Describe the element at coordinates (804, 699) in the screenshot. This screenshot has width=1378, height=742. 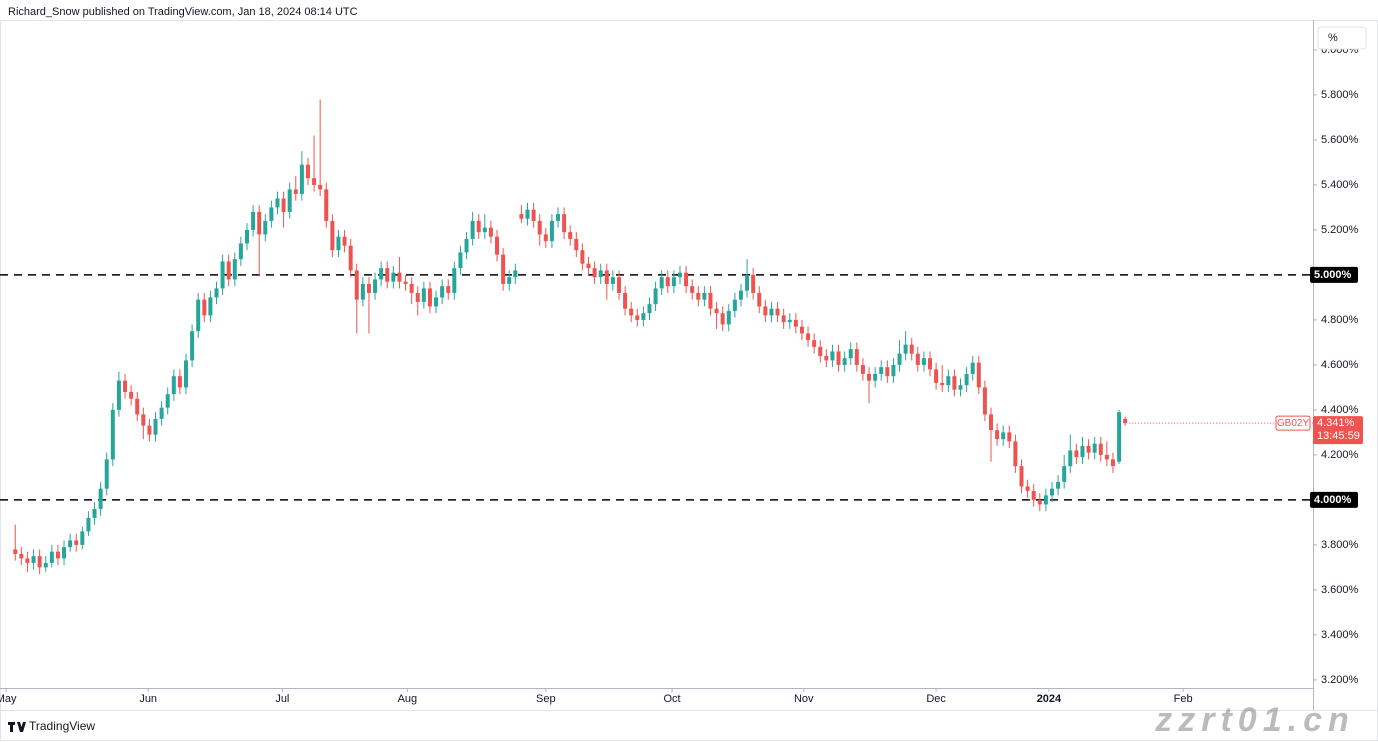
I see `x-tick-label: Nov` at that location.